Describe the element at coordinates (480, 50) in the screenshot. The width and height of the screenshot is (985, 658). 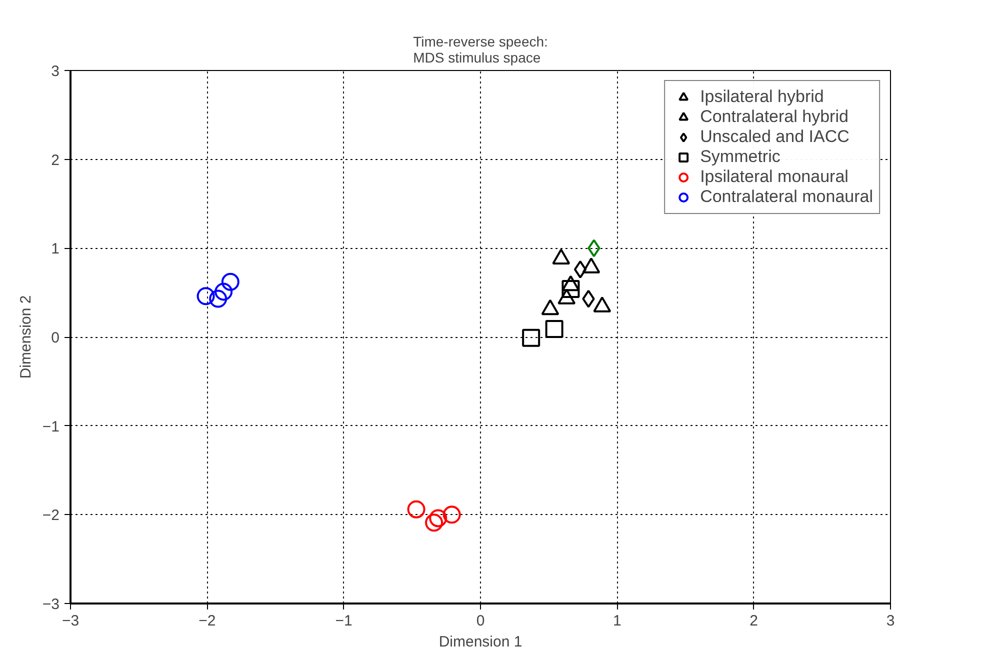
I see `chart-title: Time-reverse speech: MDS stimulus space` at that location.